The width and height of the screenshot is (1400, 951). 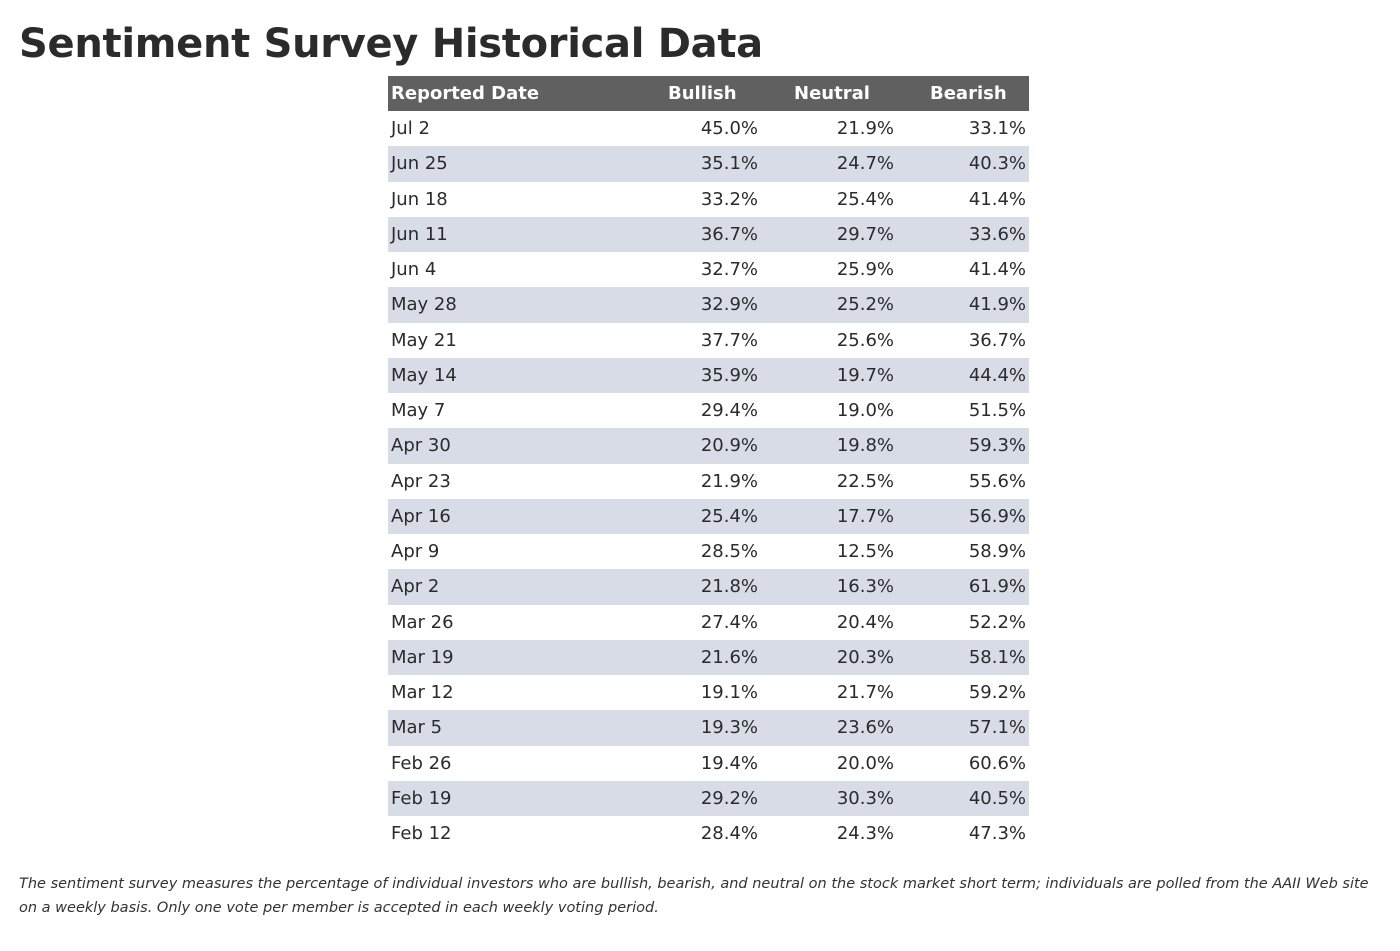 I want to click on table-row: Apr 30 20.9% 19.8% 59.3%, so click(x=708, y=446).